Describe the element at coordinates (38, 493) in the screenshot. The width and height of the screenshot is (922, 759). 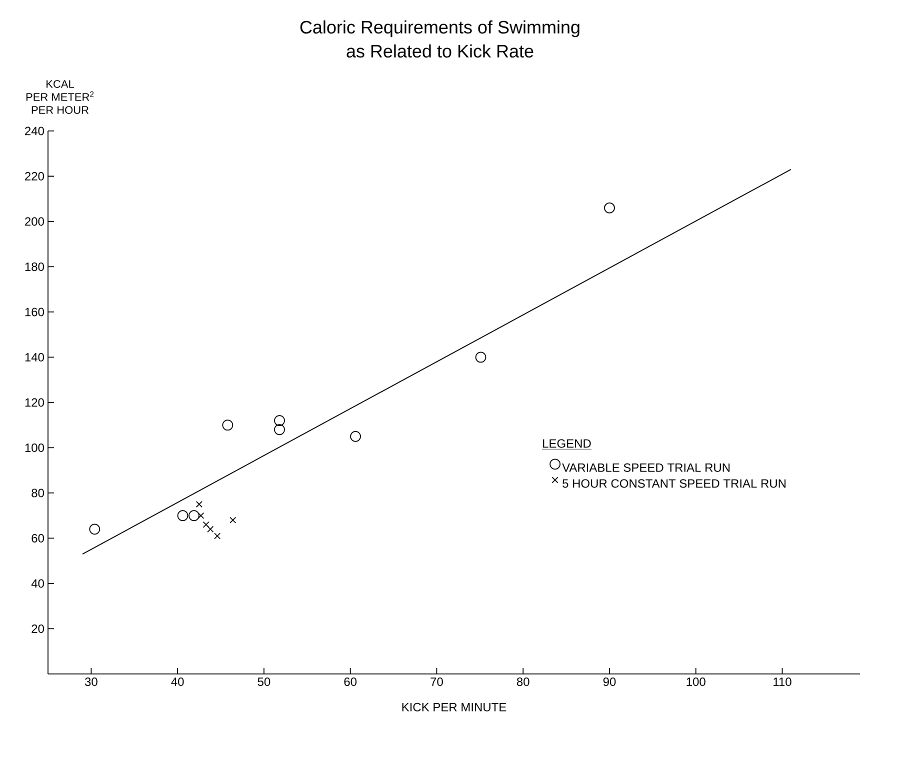
I see `y-tick-label: 80` at that location.